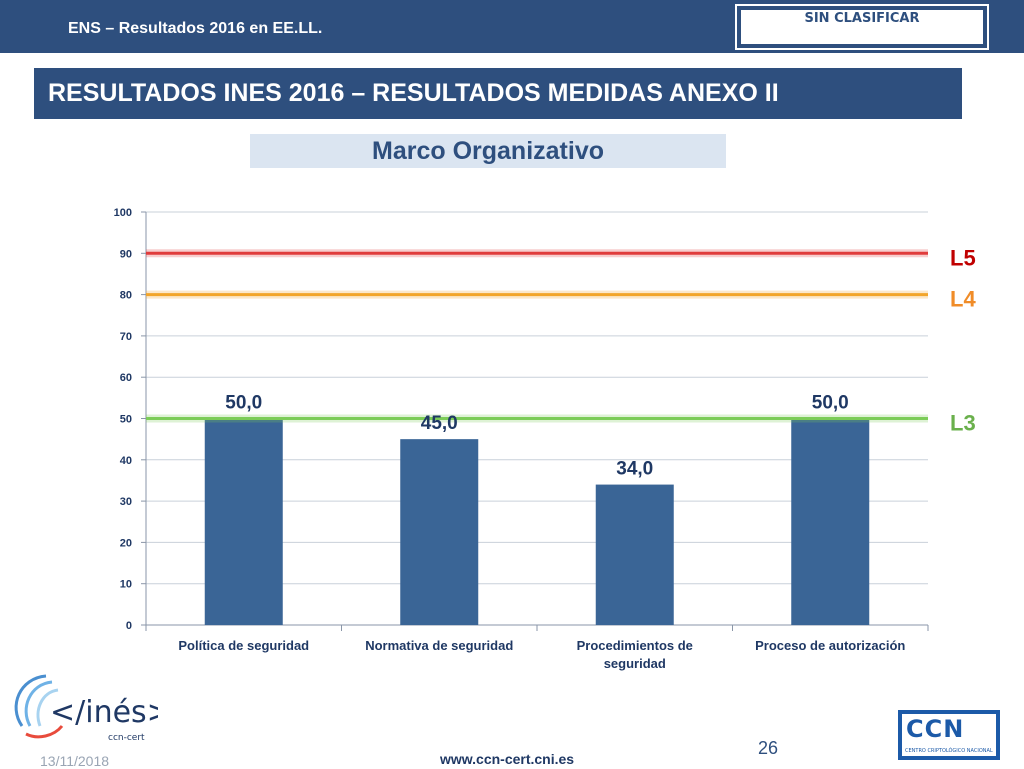  What do you see at coordinates (126, 337) in the screenshot?
I see `y-tick-label: 70` at bounding box center [126, 337].